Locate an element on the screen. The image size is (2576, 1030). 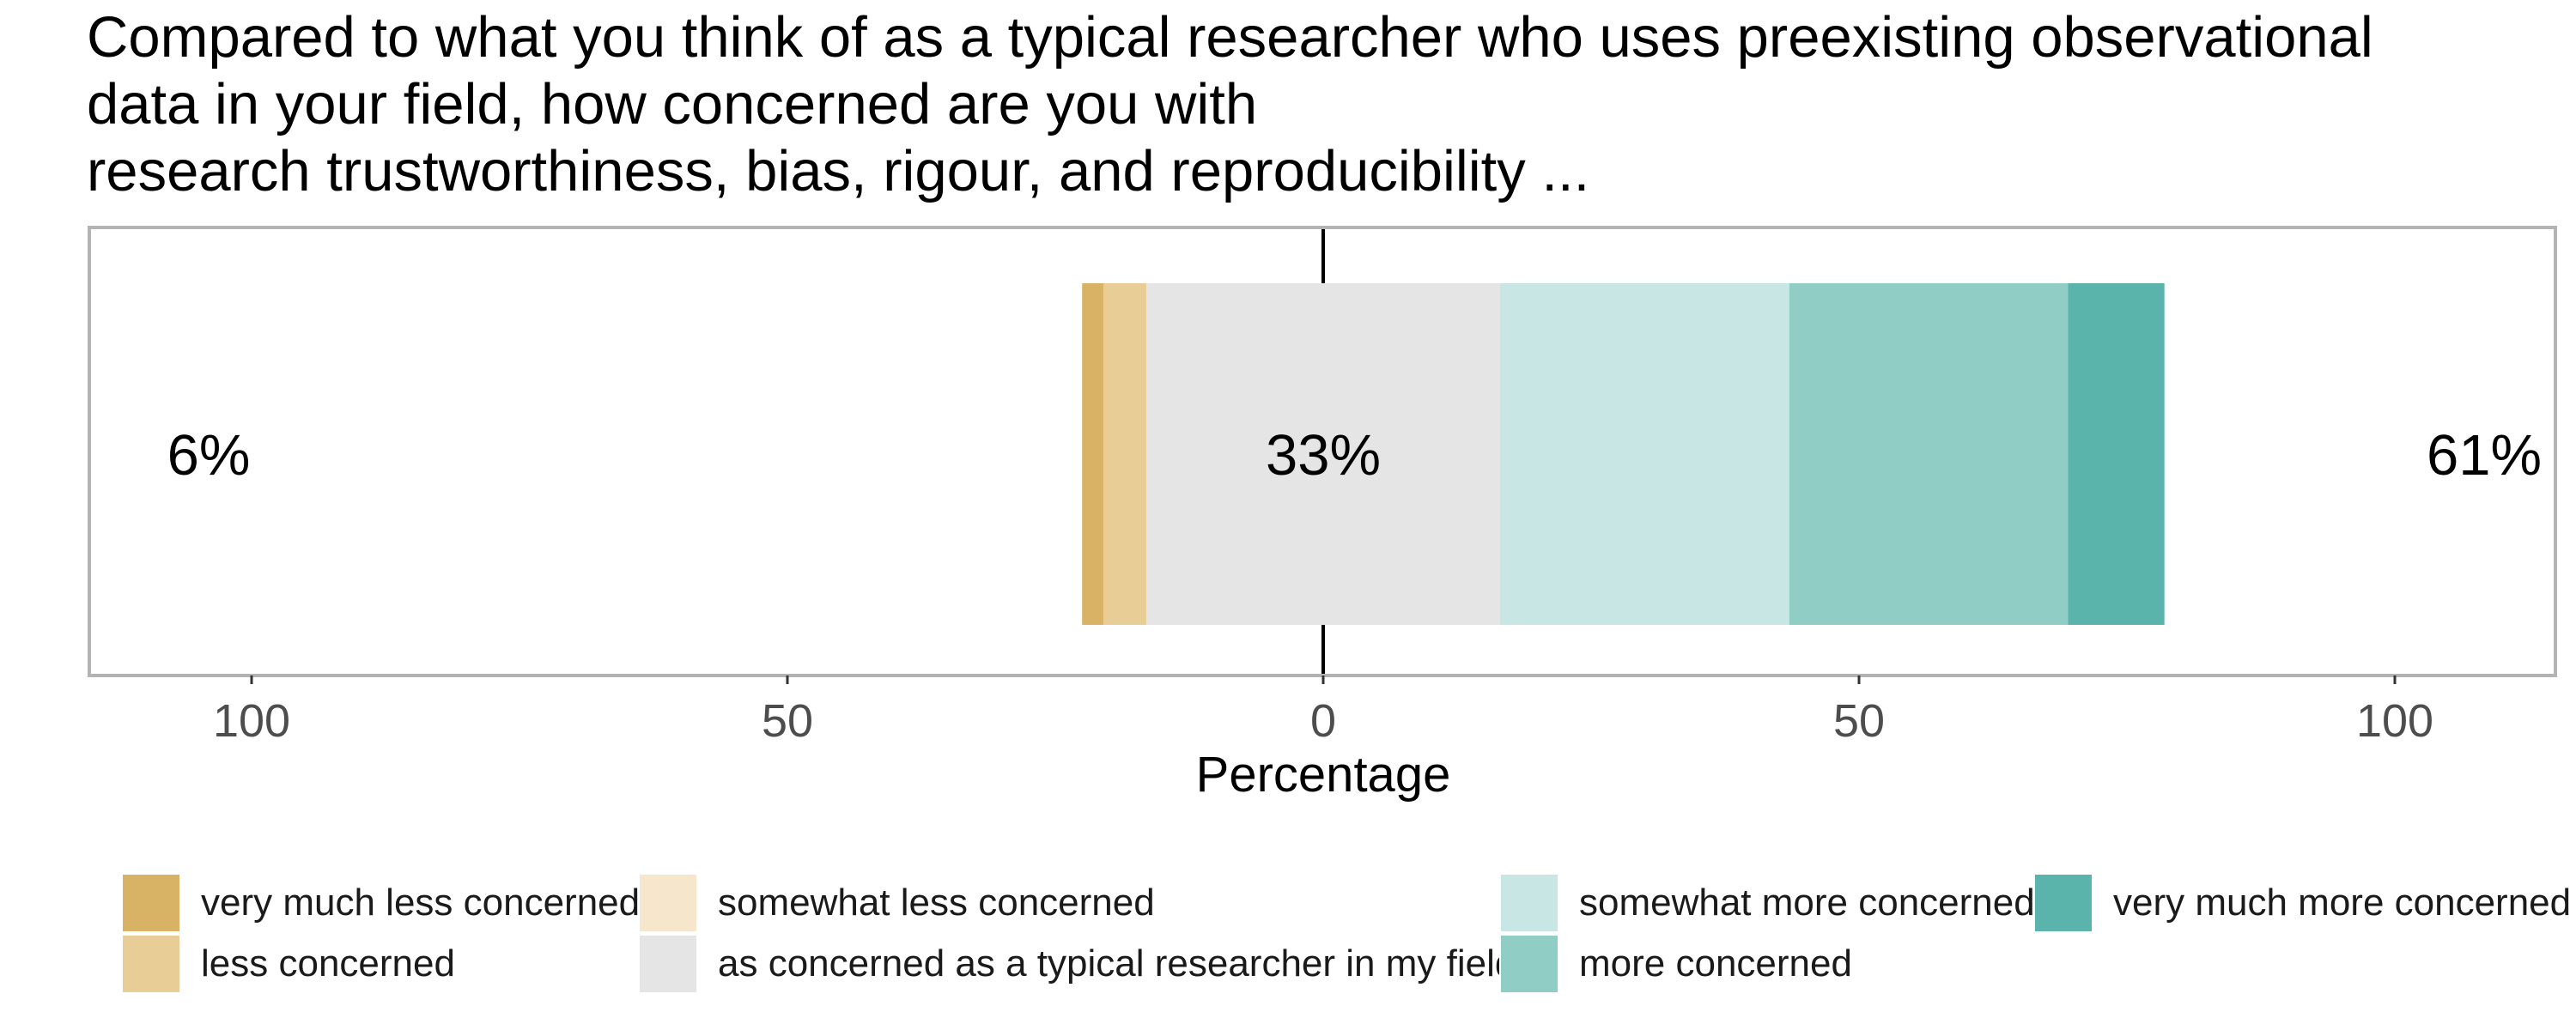
legend-item-more-concerned: more concerned is located at coordinates (1675, 964).